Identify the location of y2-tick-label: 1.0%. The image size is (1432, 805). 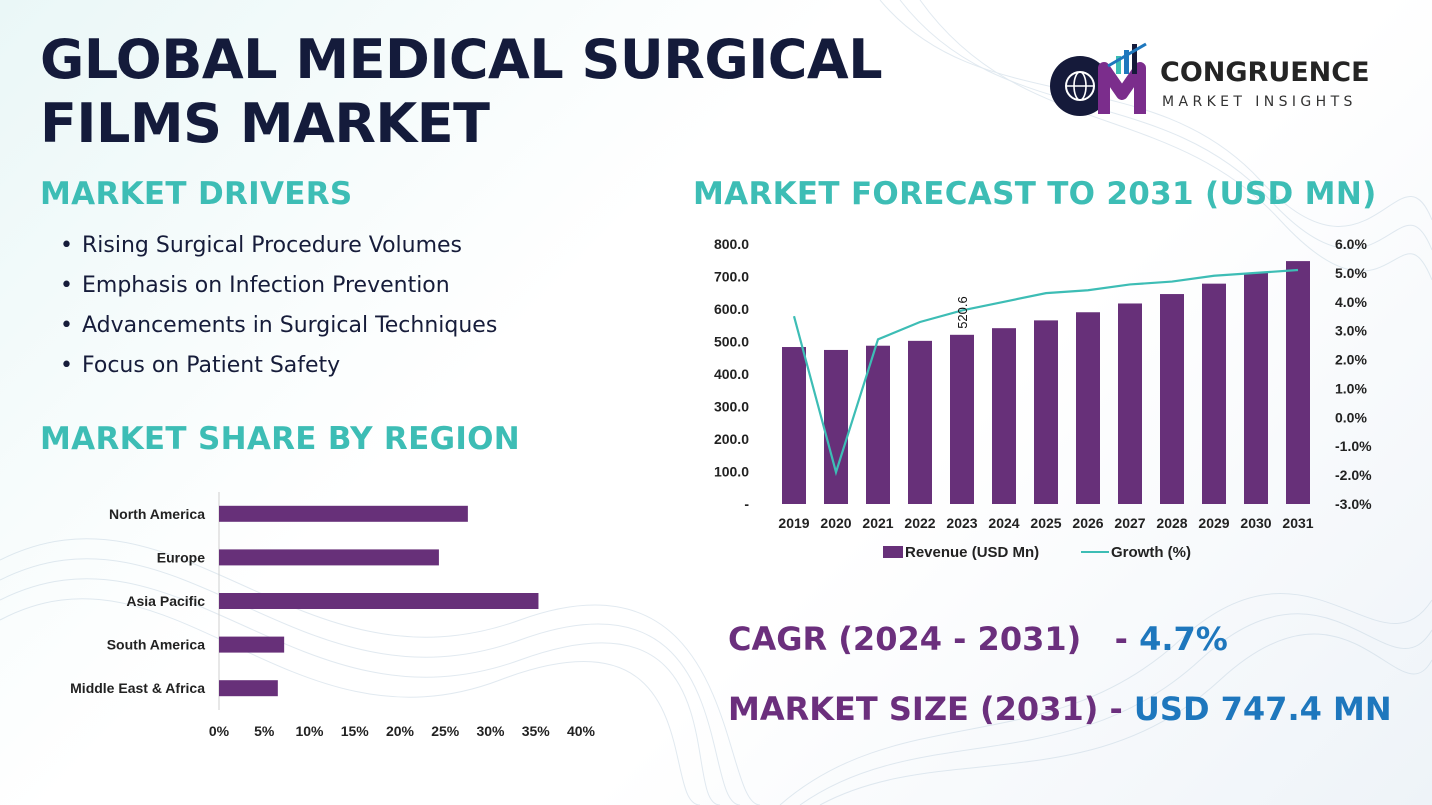
(1351, 388).